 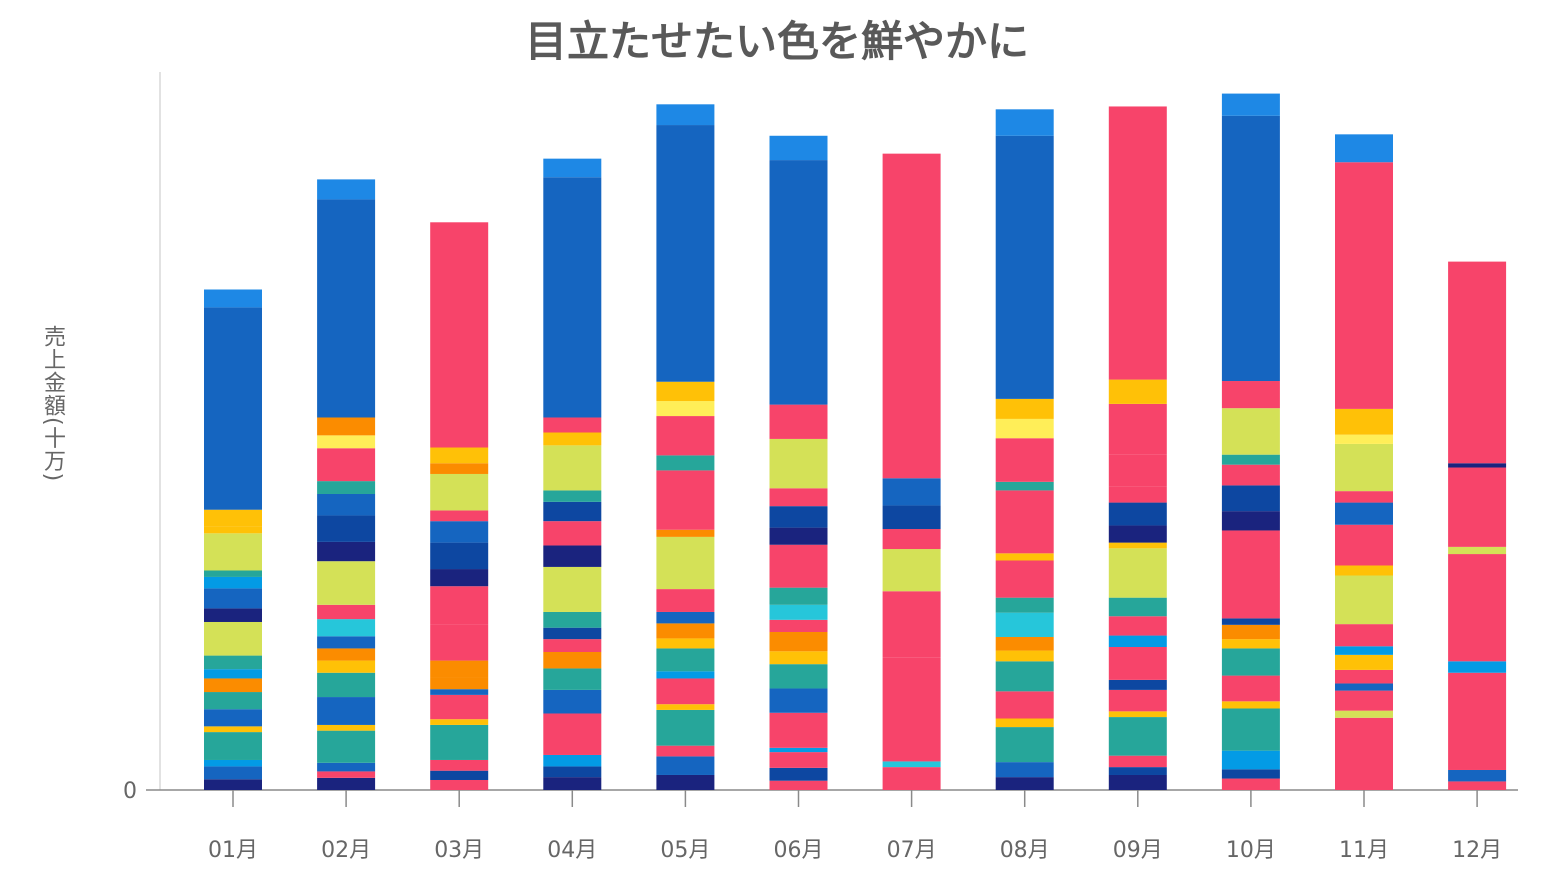 What do you see at coordinates (799, 850) in the screenshot?
I see `x-tick-label: 06月` at bounding box center [799, 850].